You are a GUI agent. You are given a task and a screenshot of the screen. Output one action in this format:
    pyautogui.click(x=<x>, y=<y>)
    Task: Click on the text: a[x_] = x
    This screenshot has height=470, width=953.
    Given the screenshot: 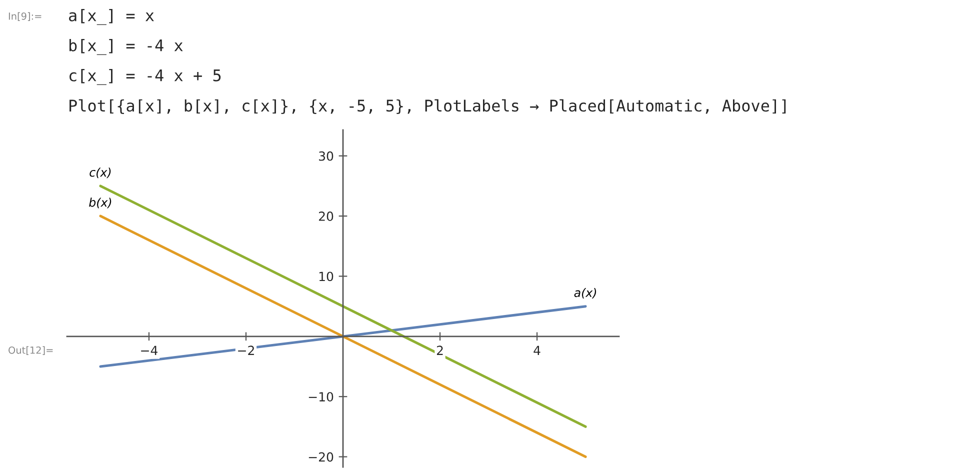 What is the action you would take?
    pyautogui.click(x=111, y=17)
    